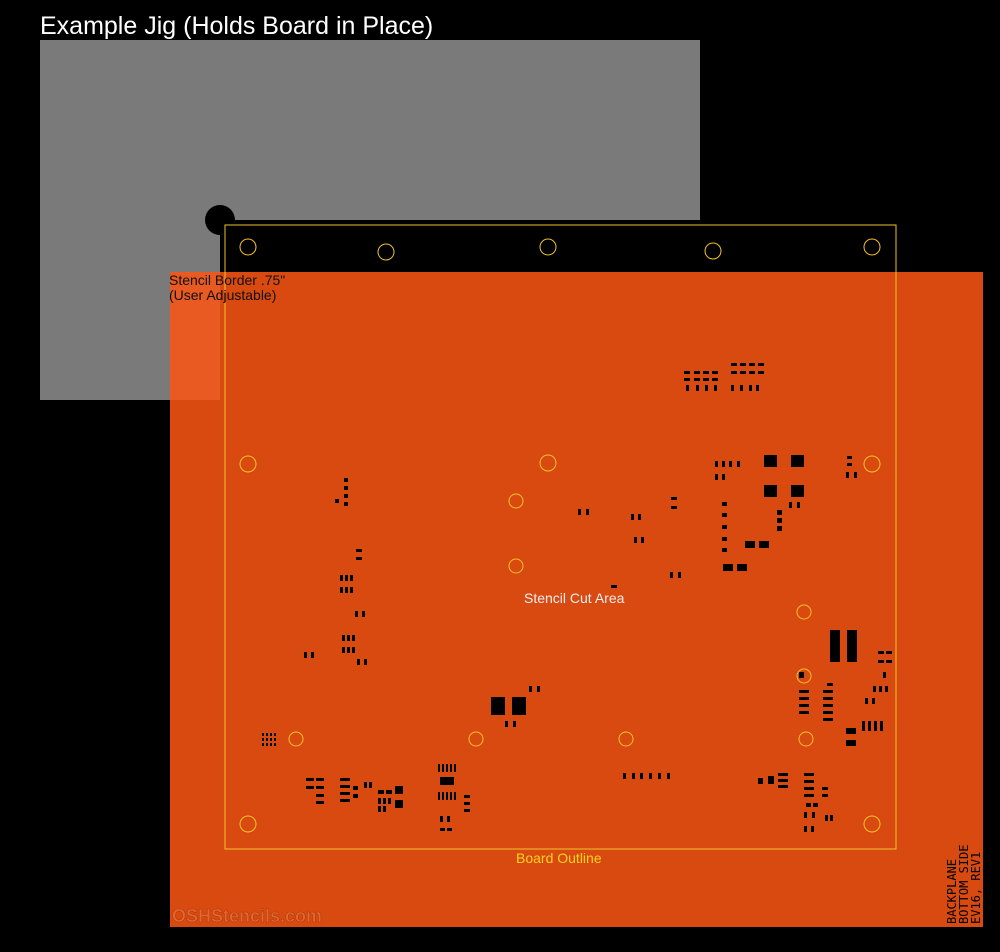 This screenshot has width=1000, height=952. I want to click on board-revision-text: EV16, REV1, so click(976, 888).